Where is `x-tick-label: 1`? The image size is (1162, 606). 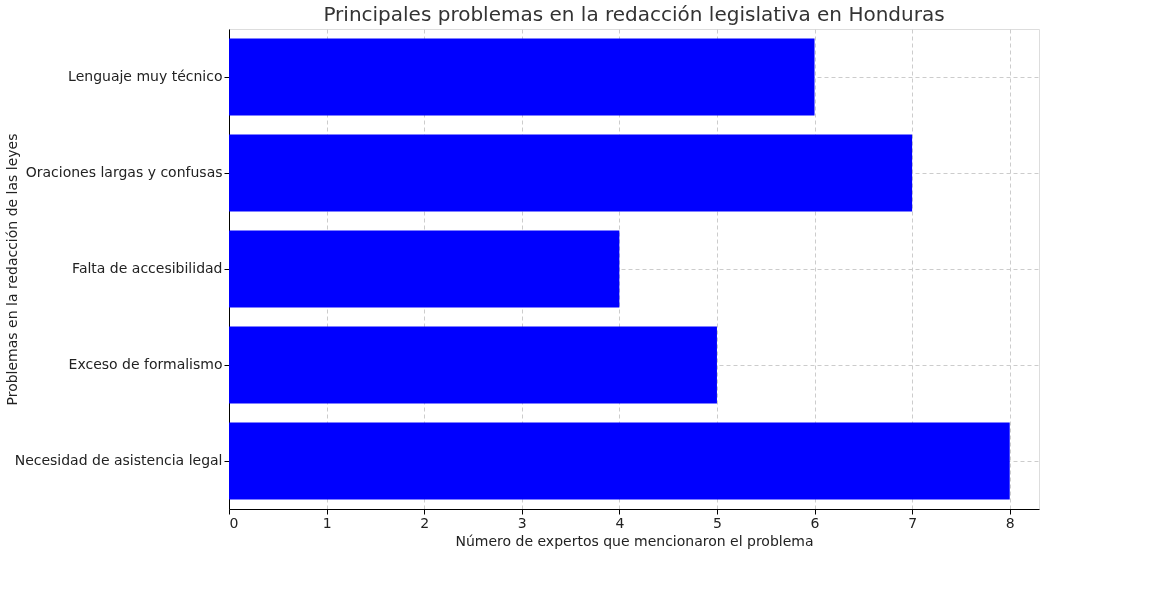
x-tick-label: 1 is located at coordinates (327, 522).